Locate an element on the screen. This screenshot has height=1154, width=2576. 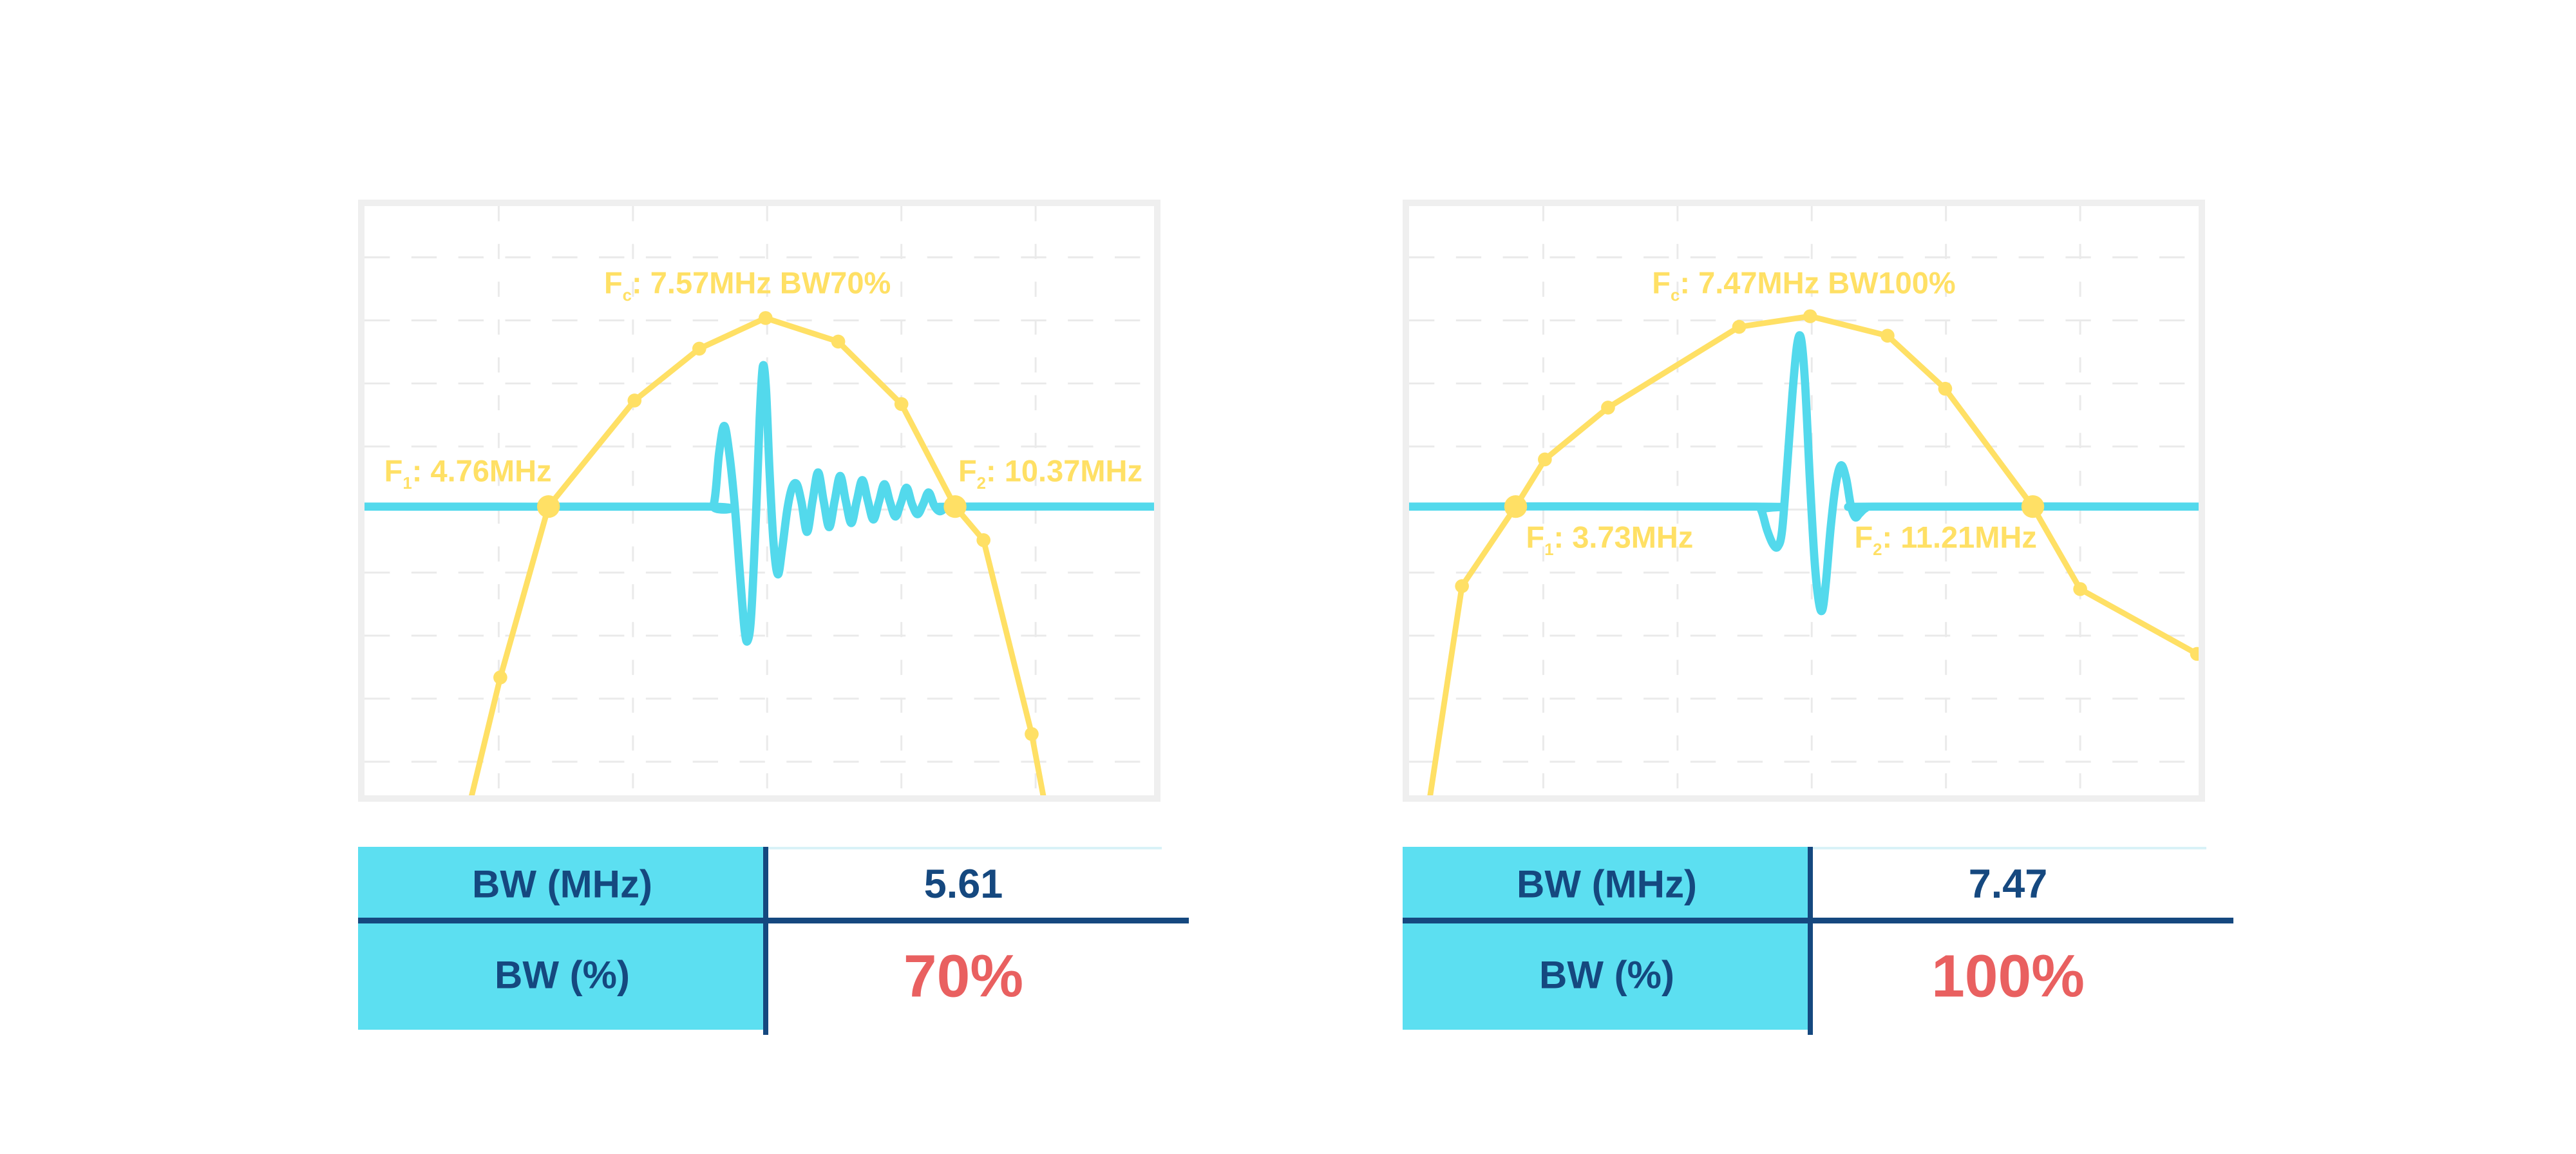
f1-annotation-rest: : 3.73MHz is located at coordinates (1624, 537).